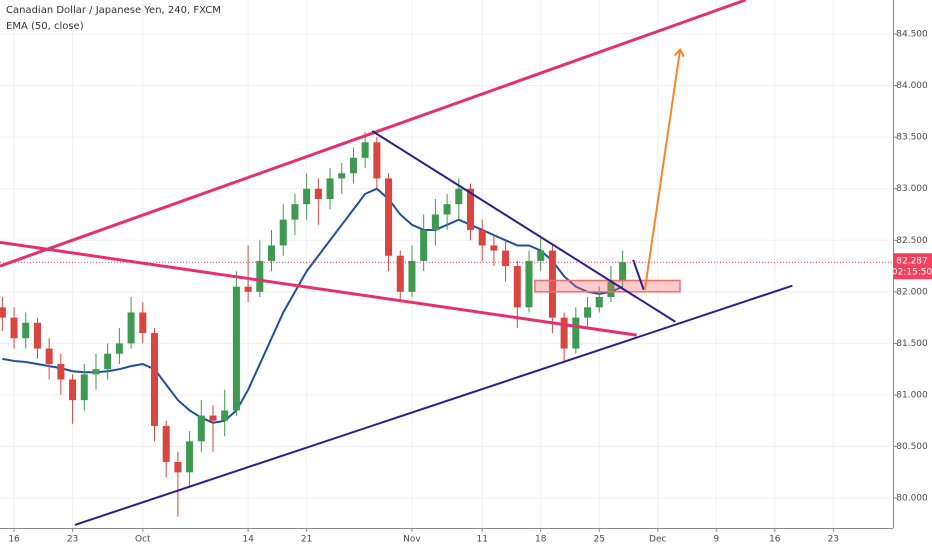 This screenshot has height=550, width=932. I want to click on x-tick-label: 25, so click(599, 540).